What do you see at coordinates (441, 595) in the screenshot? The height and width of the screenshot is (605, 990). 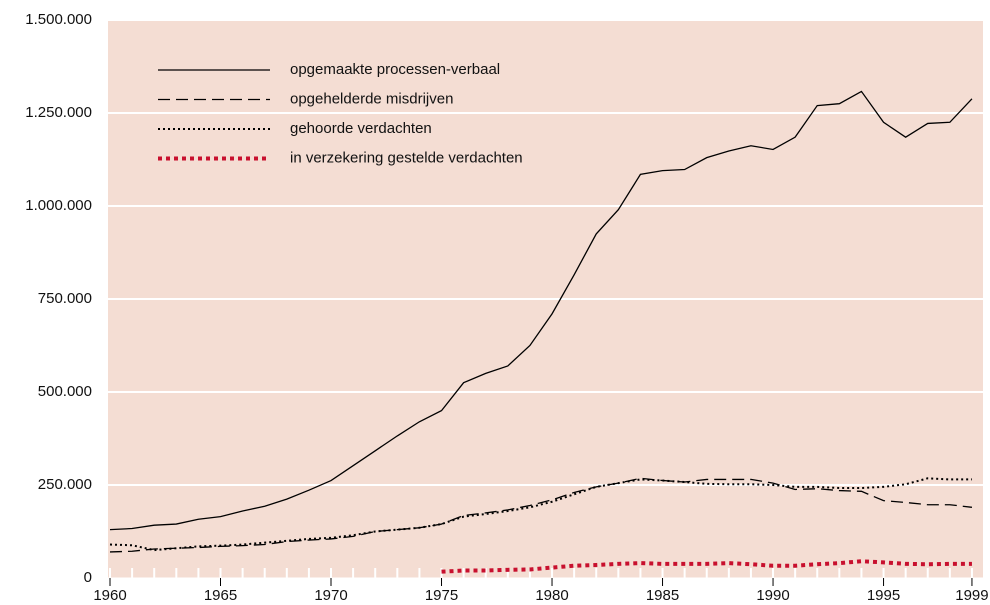 I see `x-tick-label: 1975` at bounding box center [441, 595].